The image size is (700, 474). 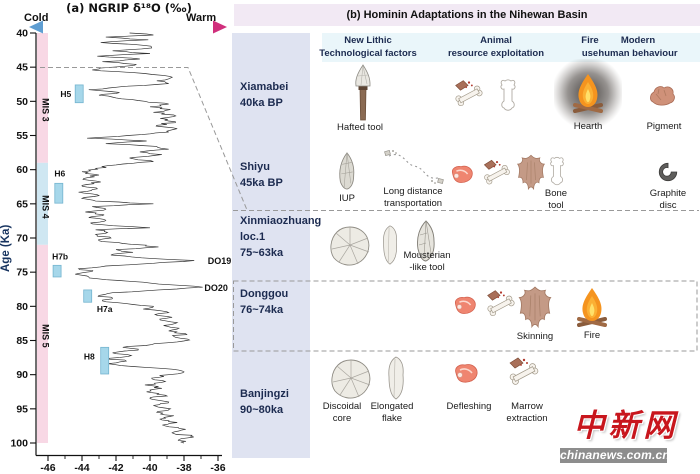 What do you see at coordinates (46, 207) in the screenshot?
I see `mis-label: MIS 4` at bounding box center [46, 207].